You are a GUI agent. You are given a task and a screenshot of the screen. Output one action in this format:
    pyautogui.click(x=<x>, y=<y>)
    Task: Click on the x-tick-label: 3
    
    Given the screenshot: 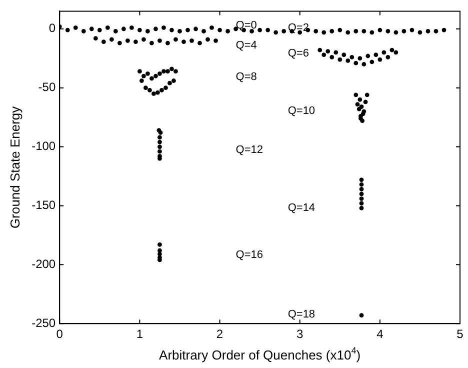 What is the action you would take?
    pyautogui.click(x=300, y=334)
    